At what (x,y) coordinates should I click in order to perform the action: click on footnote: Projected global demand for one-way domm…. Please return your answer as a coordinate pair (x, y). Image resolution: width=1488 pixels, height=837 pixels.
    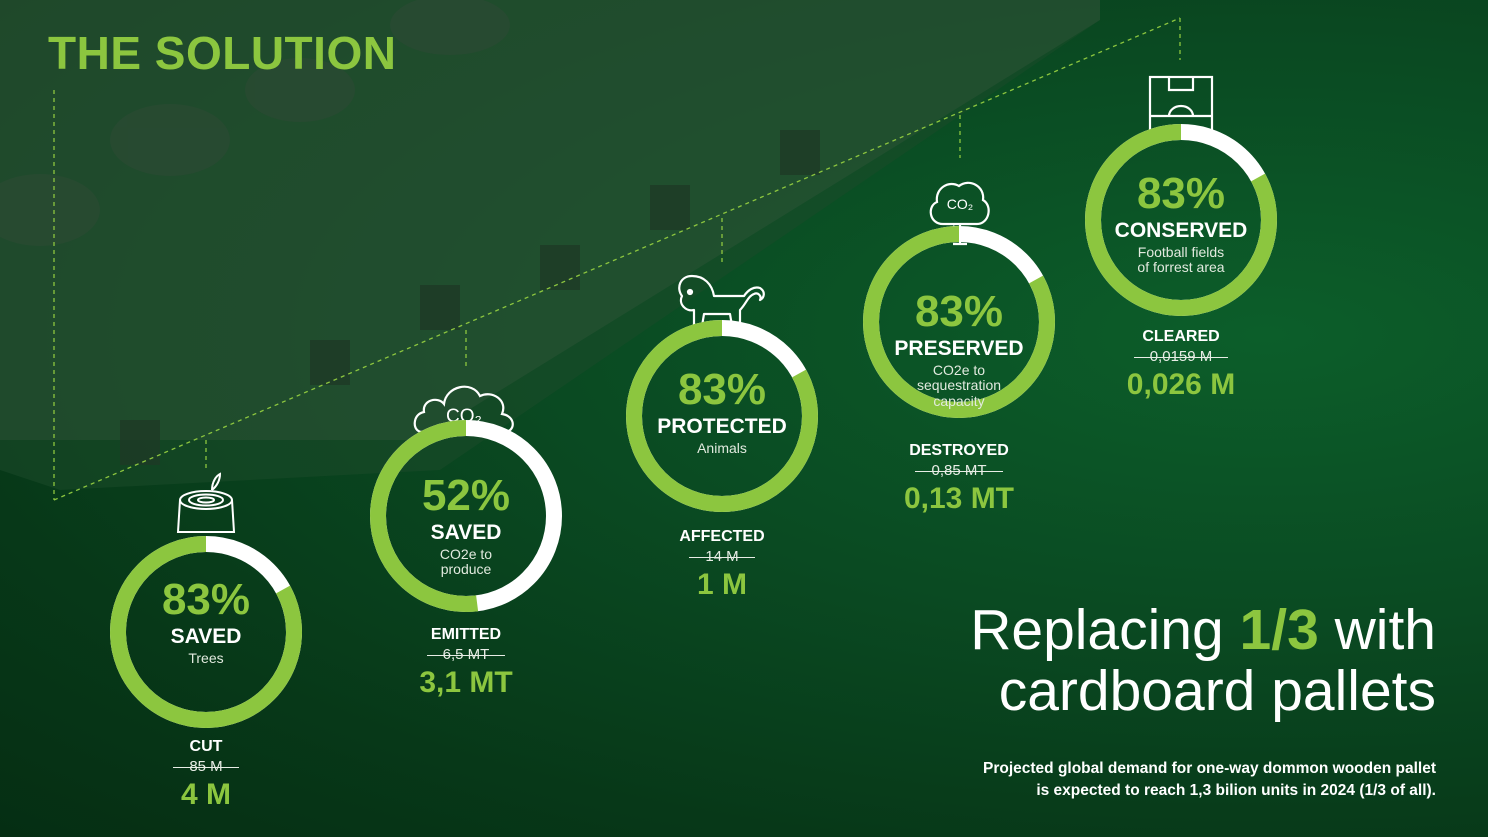
    Looking at the image, I should click on (1156, 780).